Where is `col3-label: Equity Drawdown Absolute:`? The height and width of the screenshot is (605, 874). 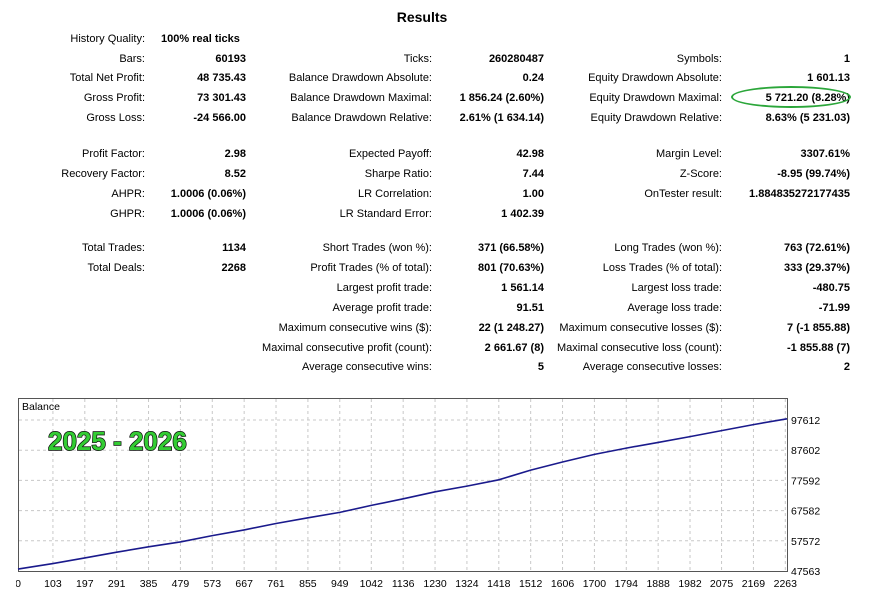
col3-label: Equity Drawdown Absolute: is located at coordinates (655, 78).